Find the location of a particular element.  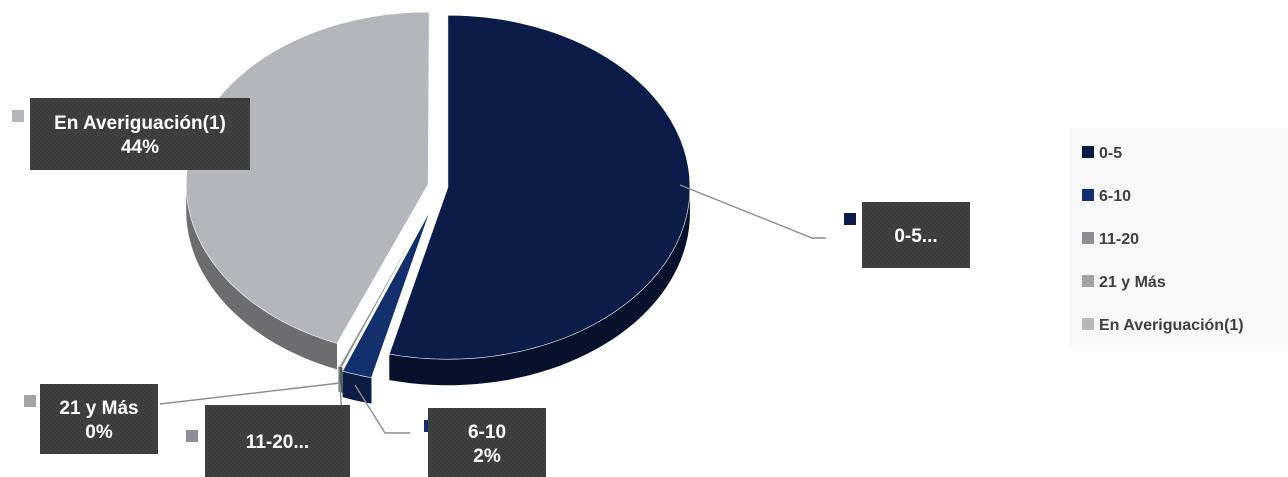

leader-line-21-y-mas is located at coordinates (250, 393).